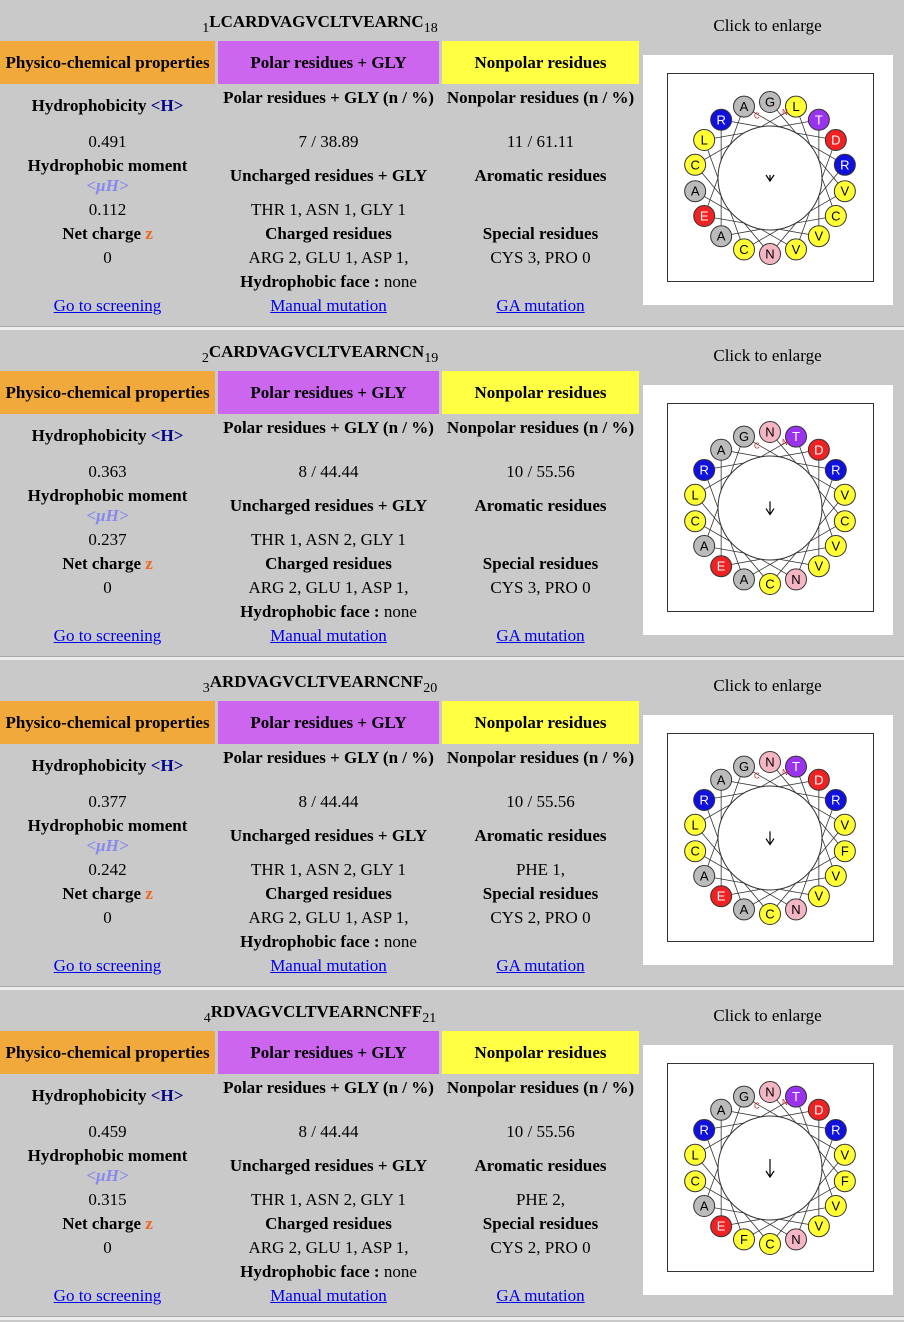 The height and width of the screenshot is (1322, 904). What do you see at coordinates (107, 471) in the screenshot?
I see `hydrophobicity-value: 0.363` at bounding box center [107, 471].